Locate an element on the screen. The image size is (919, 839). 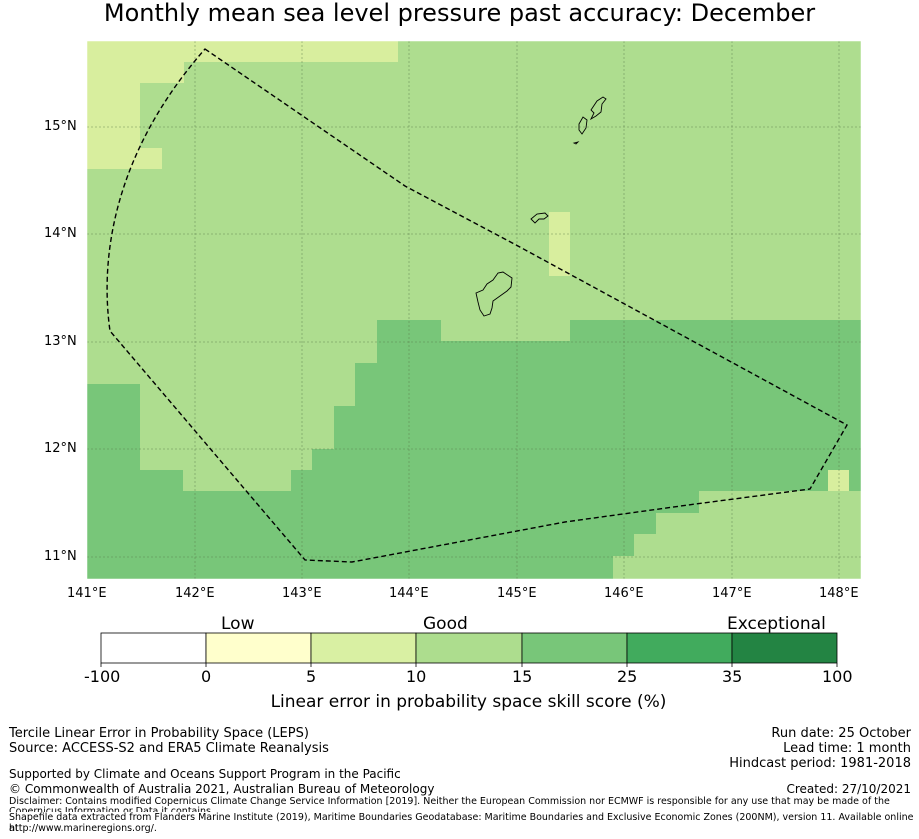
colorbar-tick-35: 35 is located at coordinates (732, 676).